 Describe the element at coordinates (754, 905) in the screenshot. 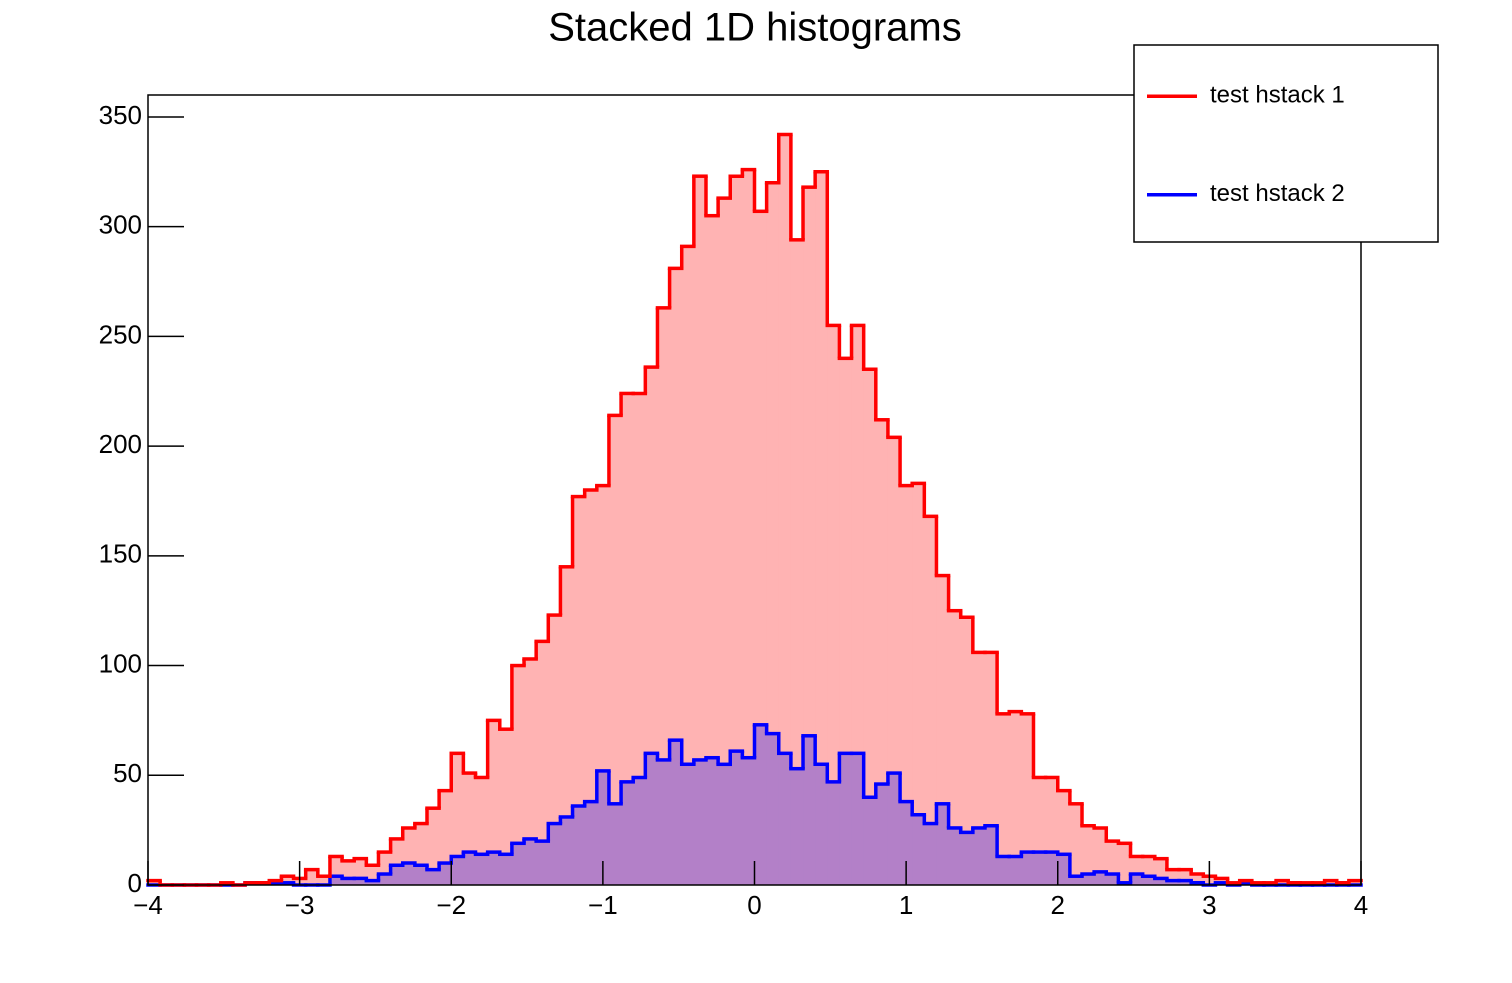

I see `x-tick-label: 0` at that location.